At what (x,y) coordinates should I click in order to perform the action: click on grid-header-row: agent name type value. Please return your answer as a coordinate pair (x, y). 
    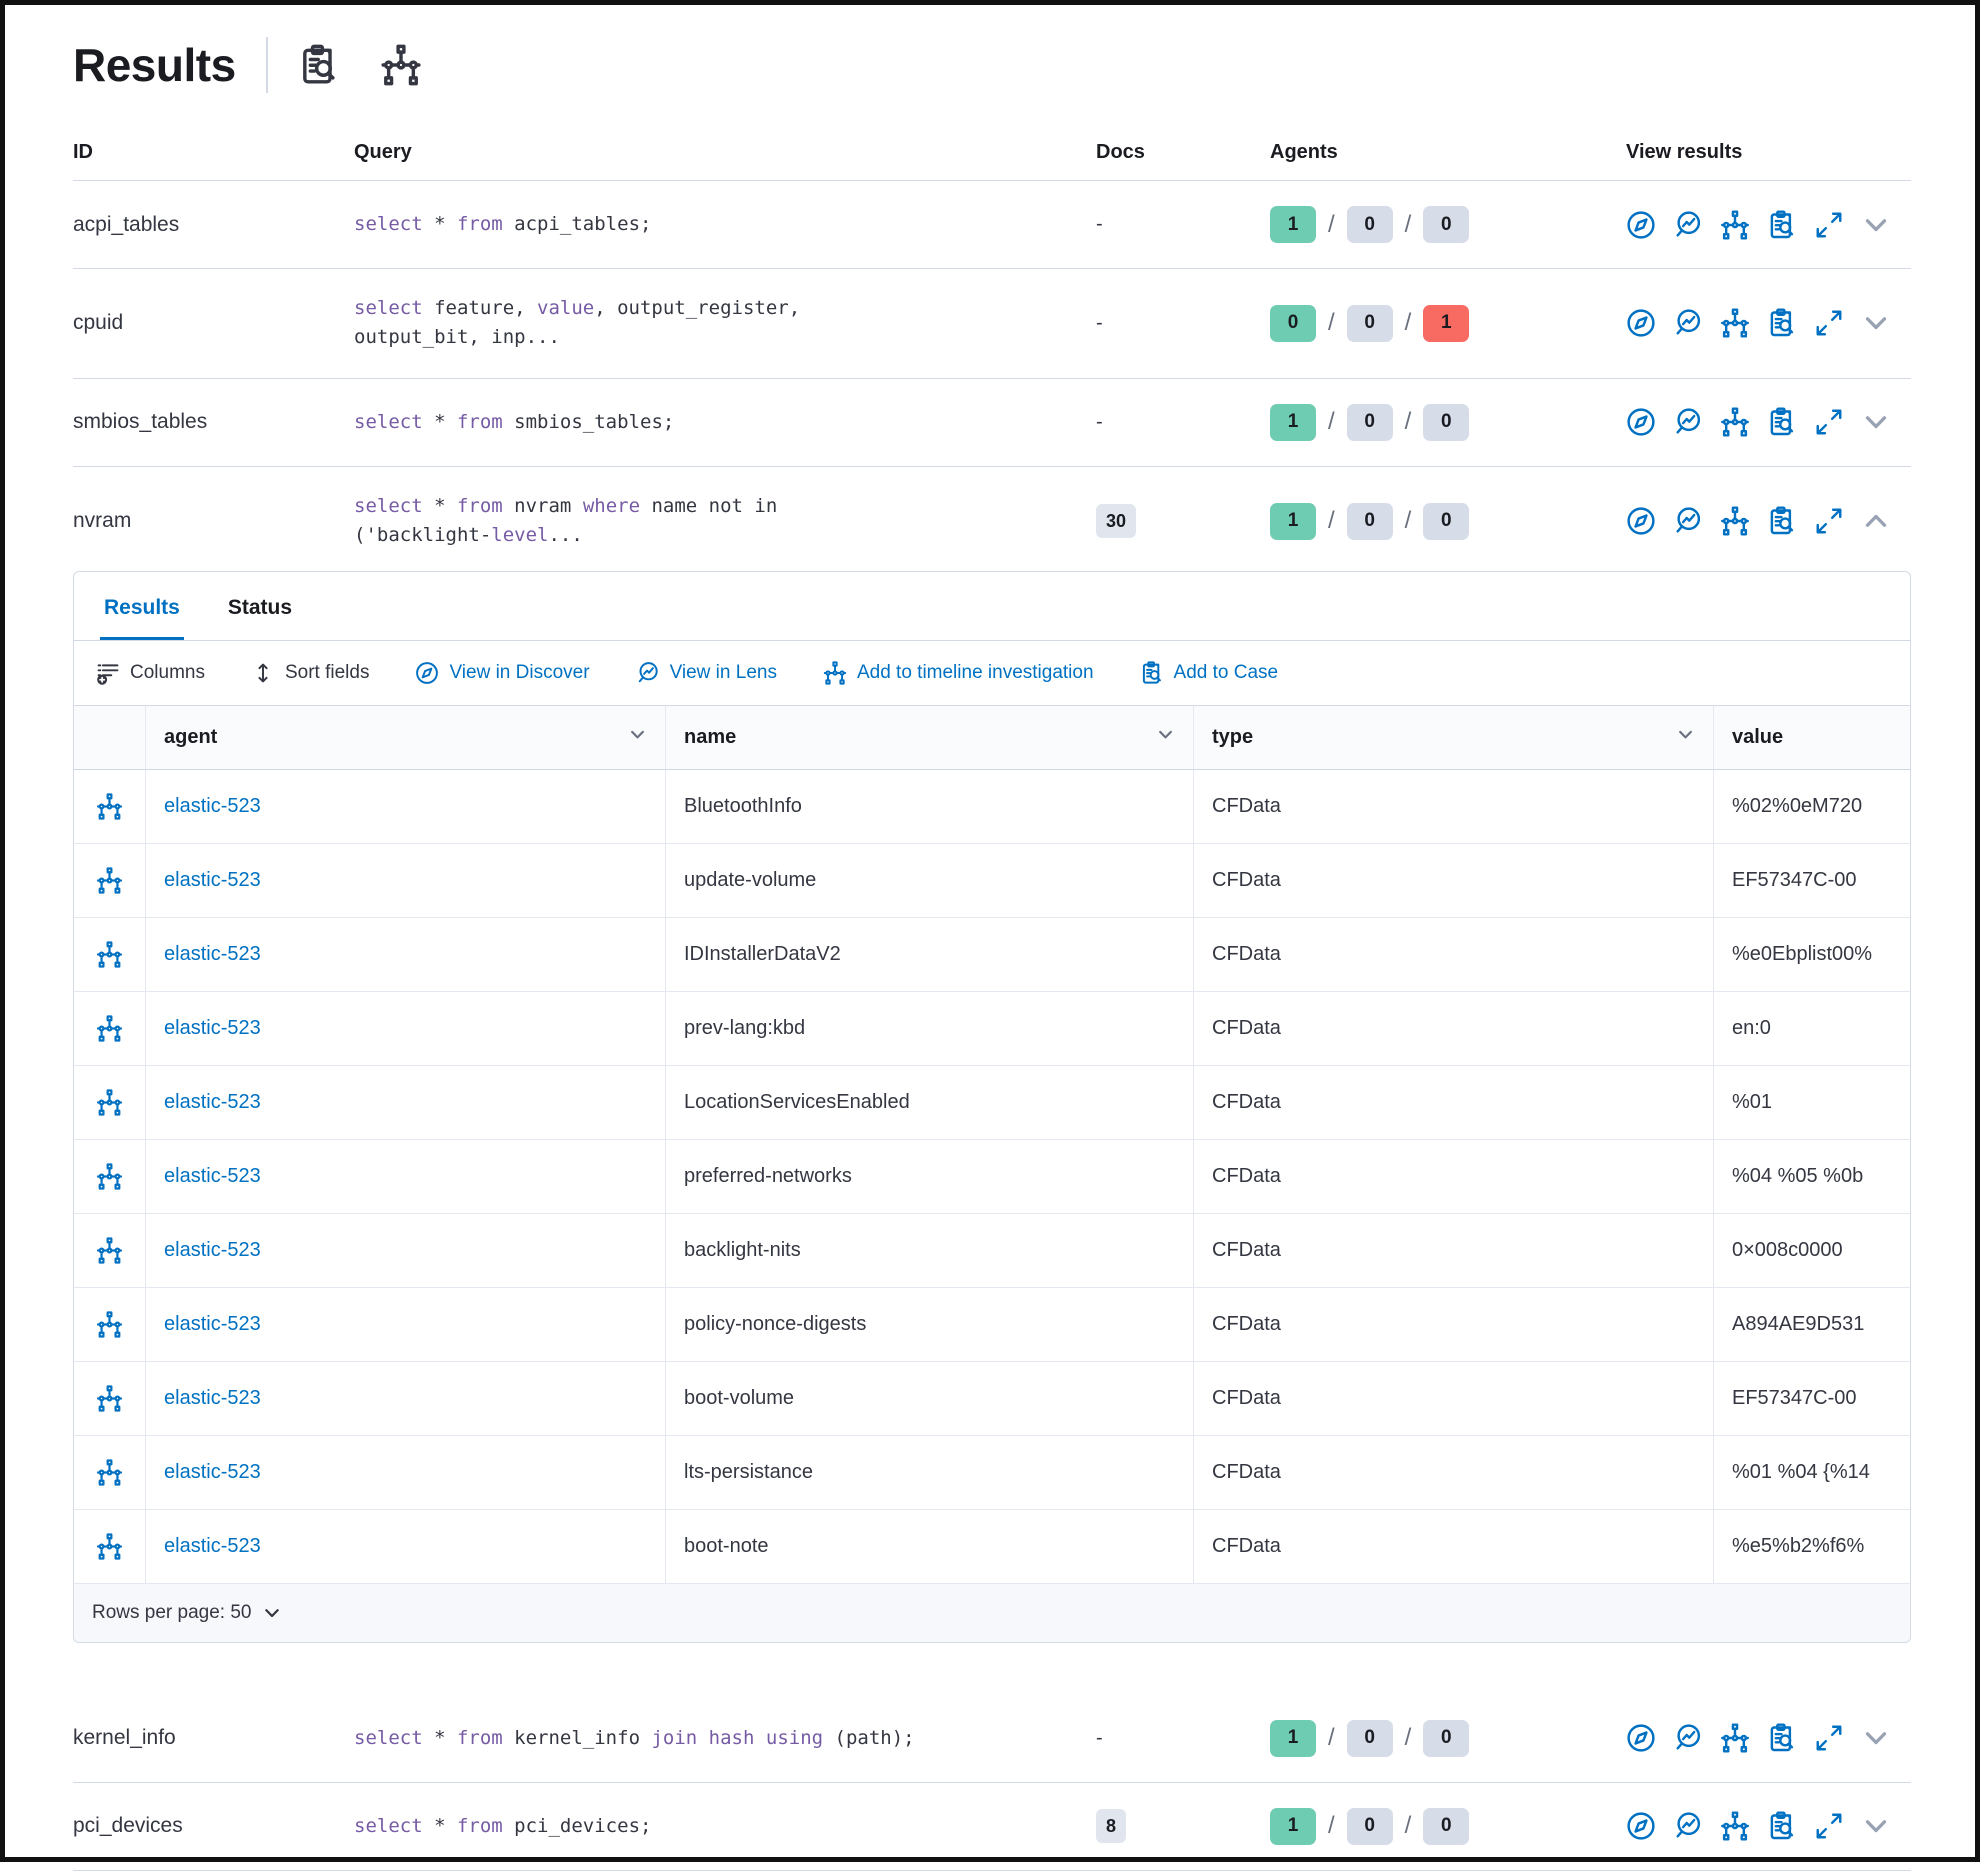
    Looking at the image, I should click on (992, 737).